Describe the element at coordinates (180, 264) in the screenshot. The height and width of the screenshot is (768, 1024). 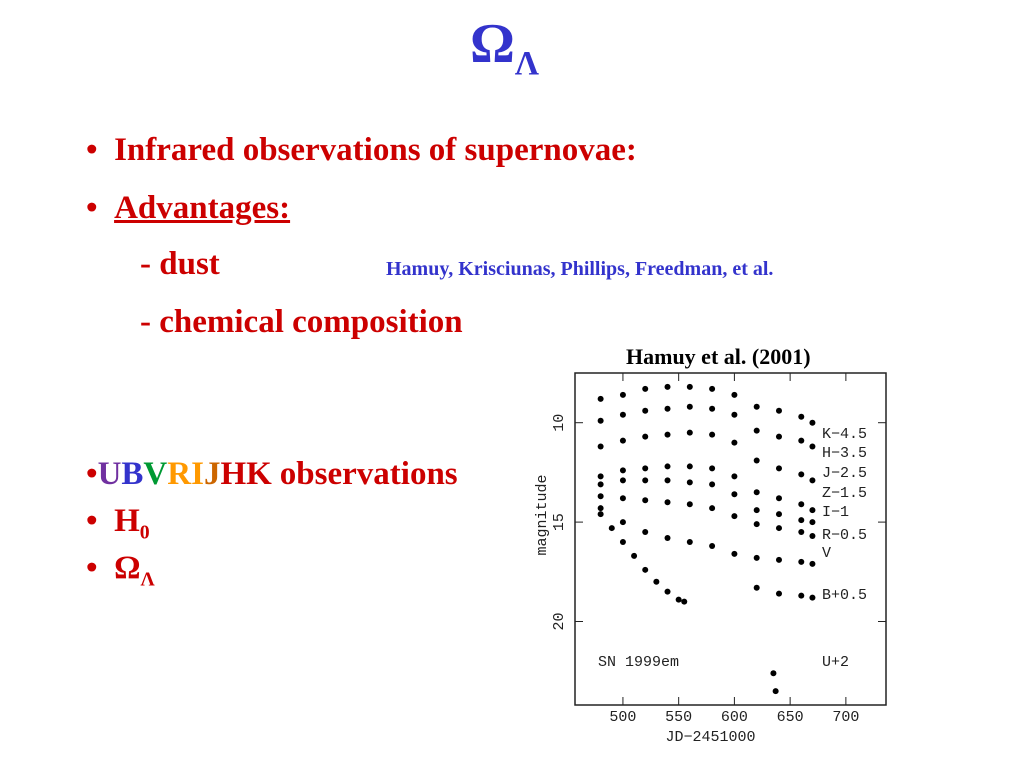
I see `sub-item: - dust` at that location.